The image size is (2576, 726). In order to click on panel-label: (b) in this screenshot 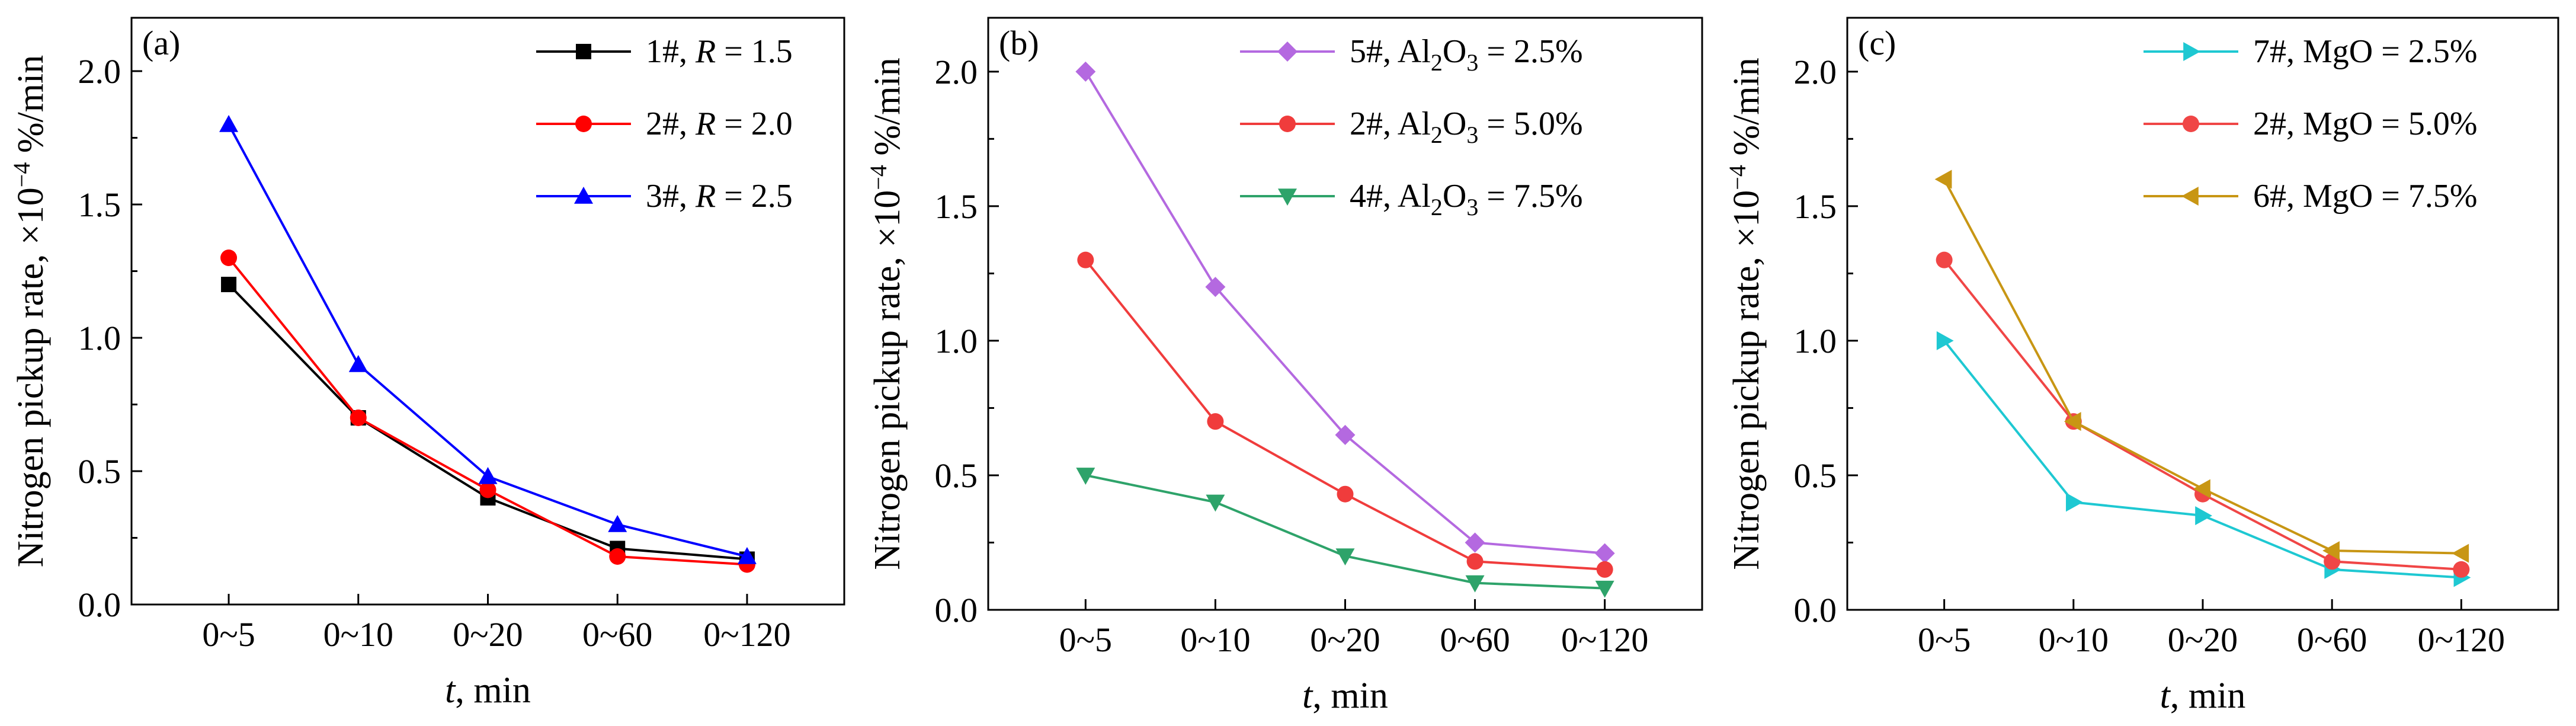, I will do `click(1019, 43)`.